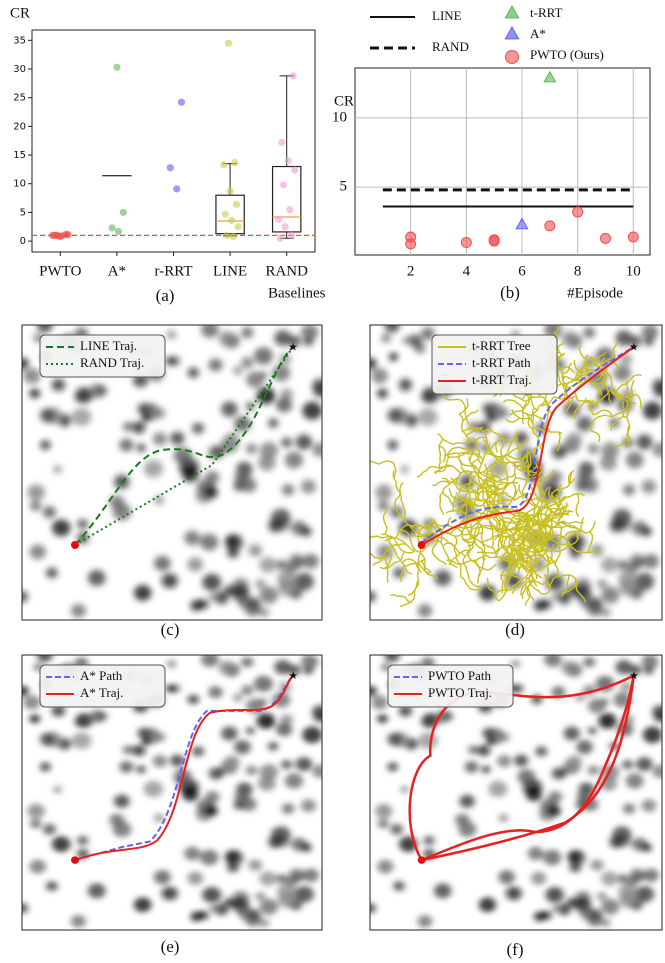  What do you see at coordinates (501, 345) in the screenshot?
I see `legend-label: t-RRT Tree` at bounding box center [501, 345].